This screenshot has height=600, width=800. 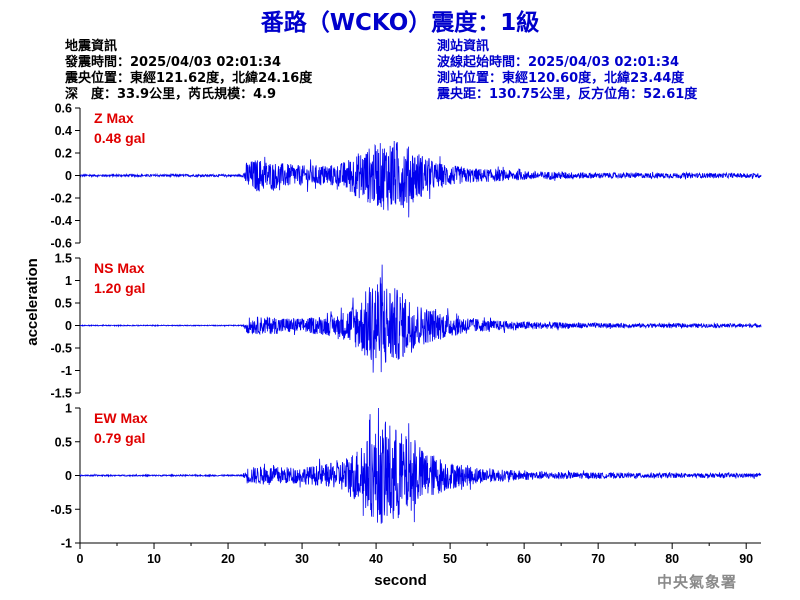 What do you see at coordinates (121, 418) in the screenshot?
I see `ew-max-label: EW Max` at bounding box center [121, 418].